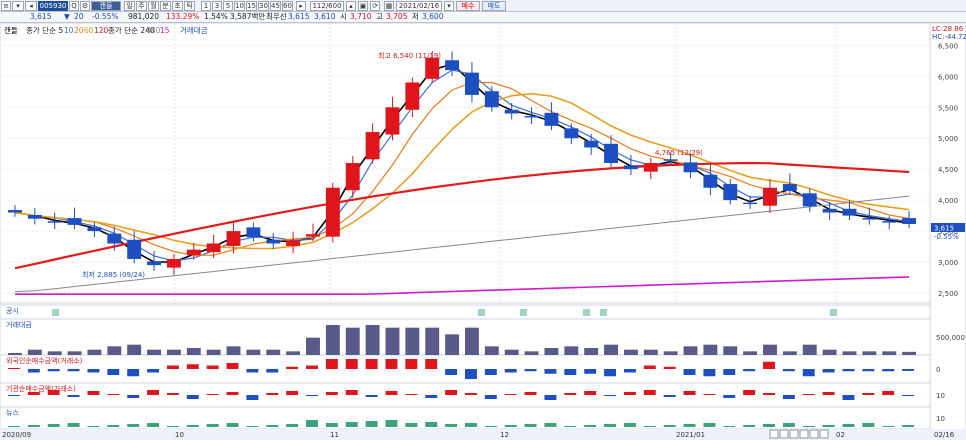  What do you see at coordinates (375, 6) in the screenshot?
I see `refresh-icon: ⟳` at bounding box center [375, 6].